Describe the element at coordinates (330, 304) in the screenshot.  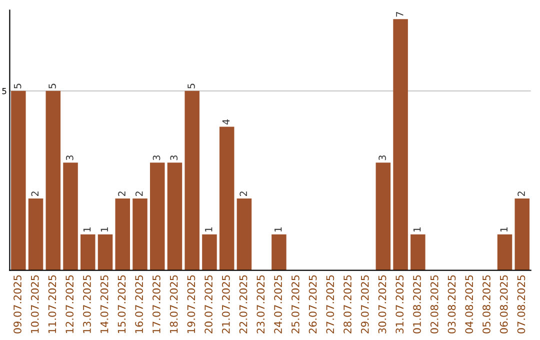
I see `x-tick-label: 27.07.2025` at that location.